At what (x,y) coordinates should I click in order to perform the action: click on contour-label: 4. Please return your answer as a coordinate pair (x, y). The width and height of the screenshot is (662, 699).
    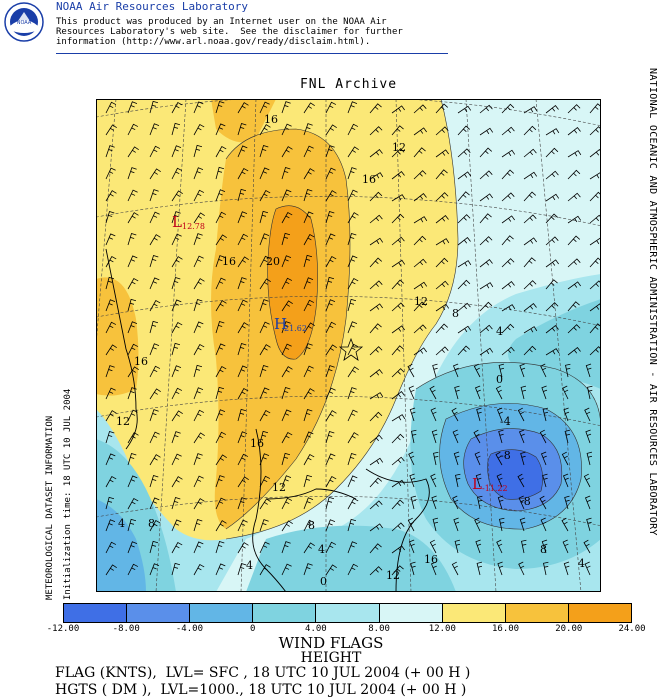
    Looking at the image, I should click on (581, 563).